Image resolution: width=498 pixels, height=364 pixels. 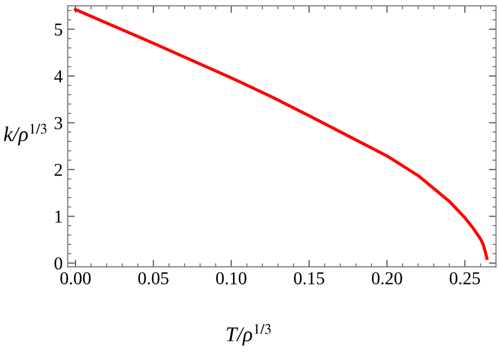 I want to click on y-tick-label: 2, so click(x=58, y=170).